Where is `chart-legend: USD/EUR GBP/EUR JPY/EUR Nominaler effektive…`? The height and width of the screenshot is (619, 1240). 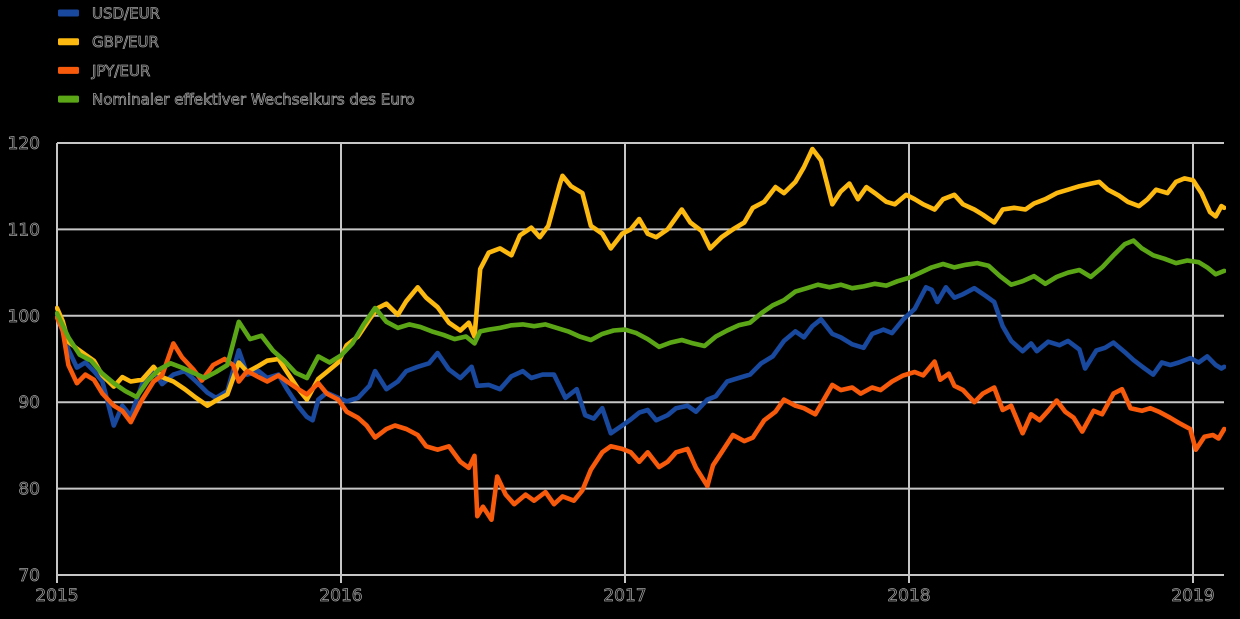 chart-legend: USD/EUR GBP/EUR JPY/EUR Nominaler effektive… is located at coordinates (236, 56).